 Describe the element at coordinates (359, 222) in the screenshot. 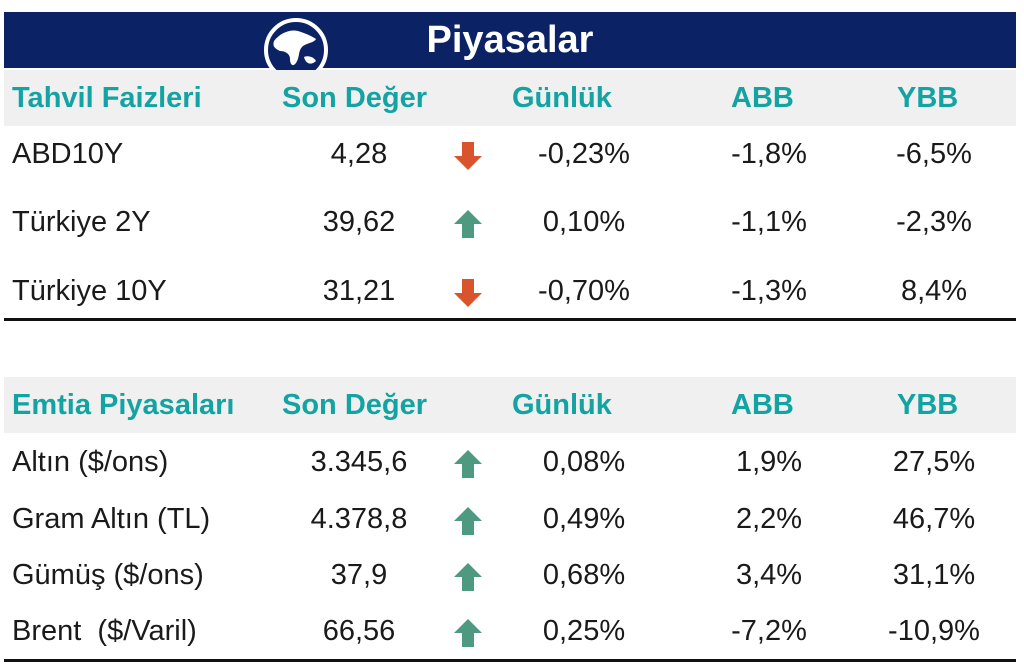

I see `row-value: 39,62` at that location.